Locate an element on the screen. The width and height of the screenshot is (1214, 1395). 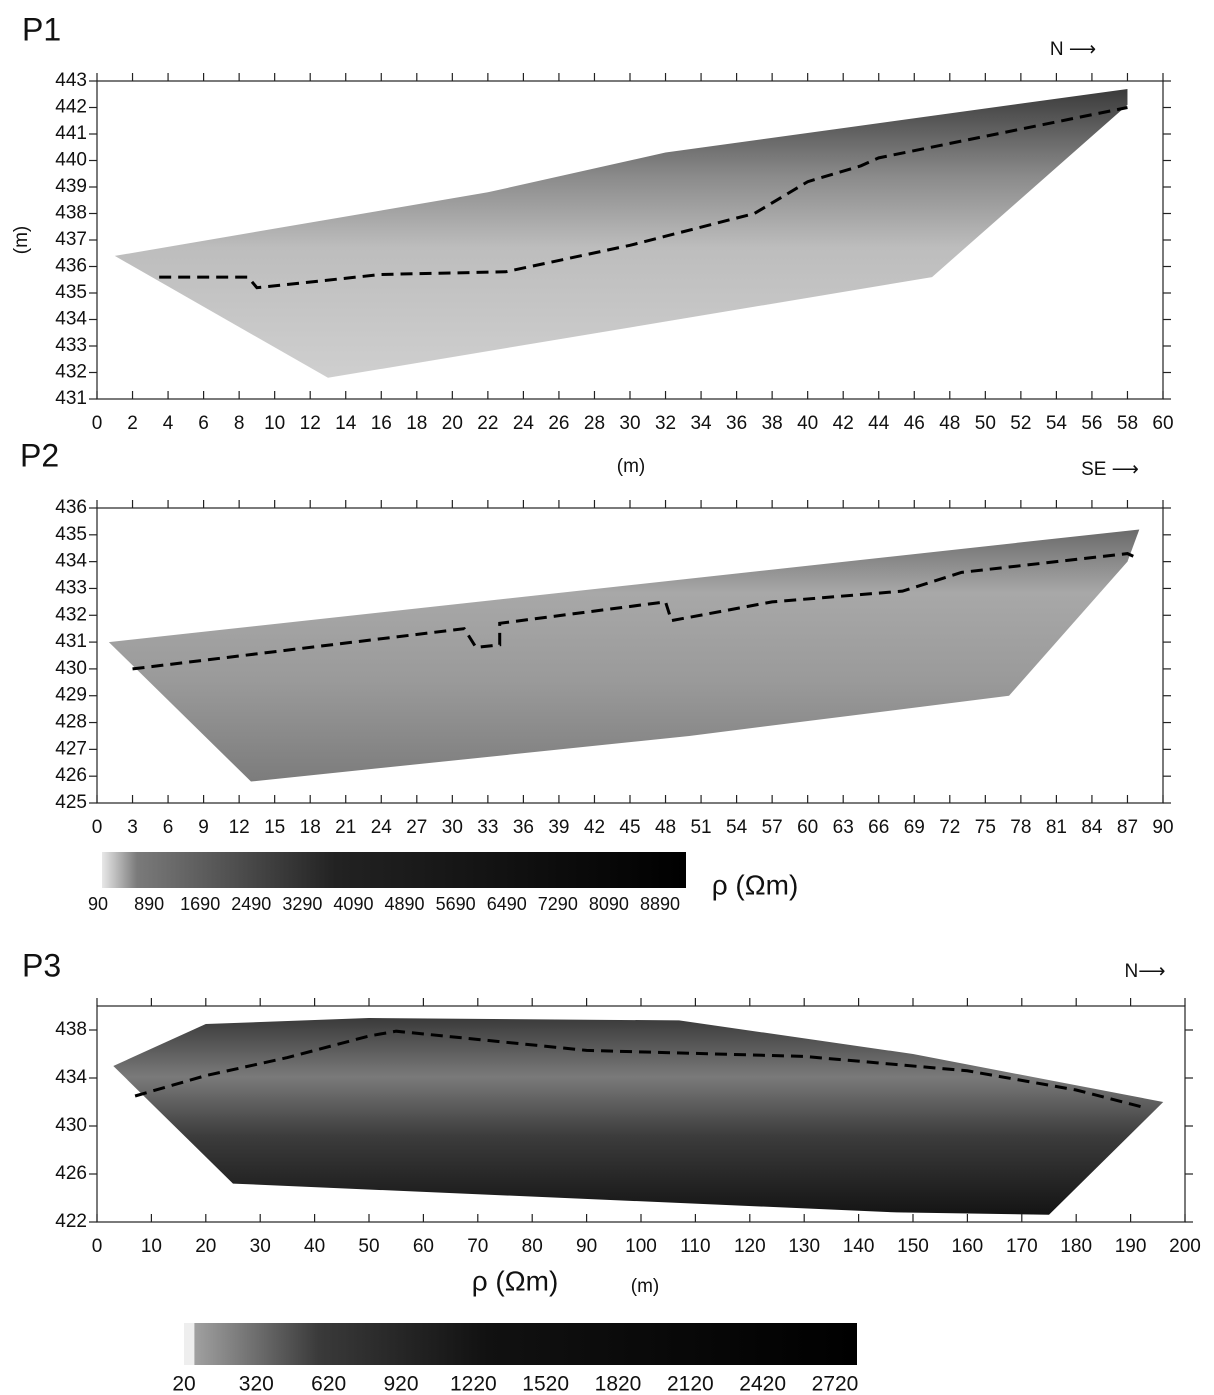
x-tick-label: 54 is located at coordinates (1057, 423).